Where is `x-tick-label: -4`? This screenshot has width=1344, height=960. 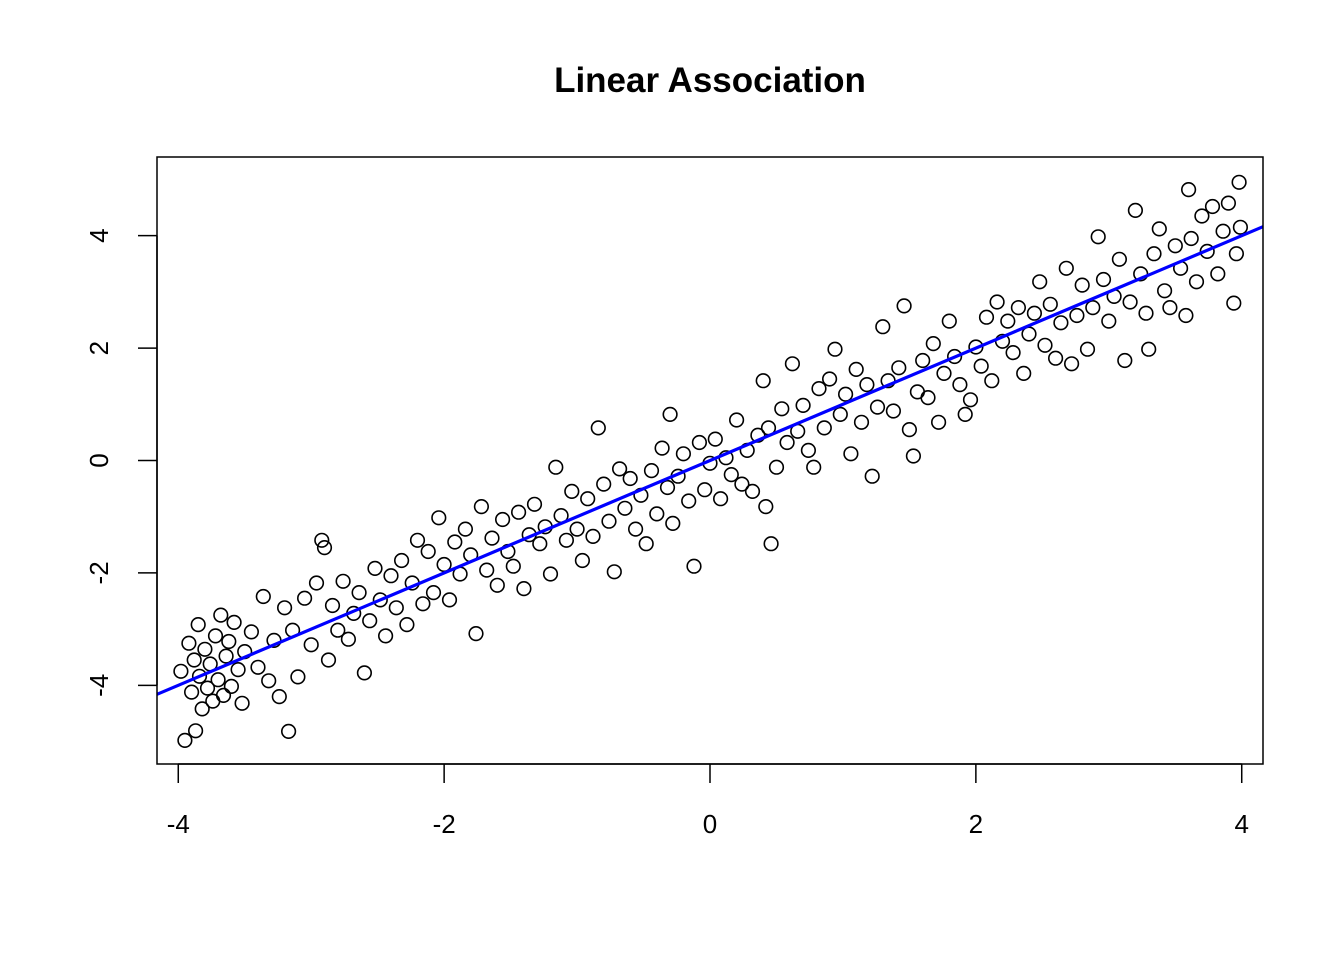
x-tick-label: -4 is located at coordinates (178, 824).